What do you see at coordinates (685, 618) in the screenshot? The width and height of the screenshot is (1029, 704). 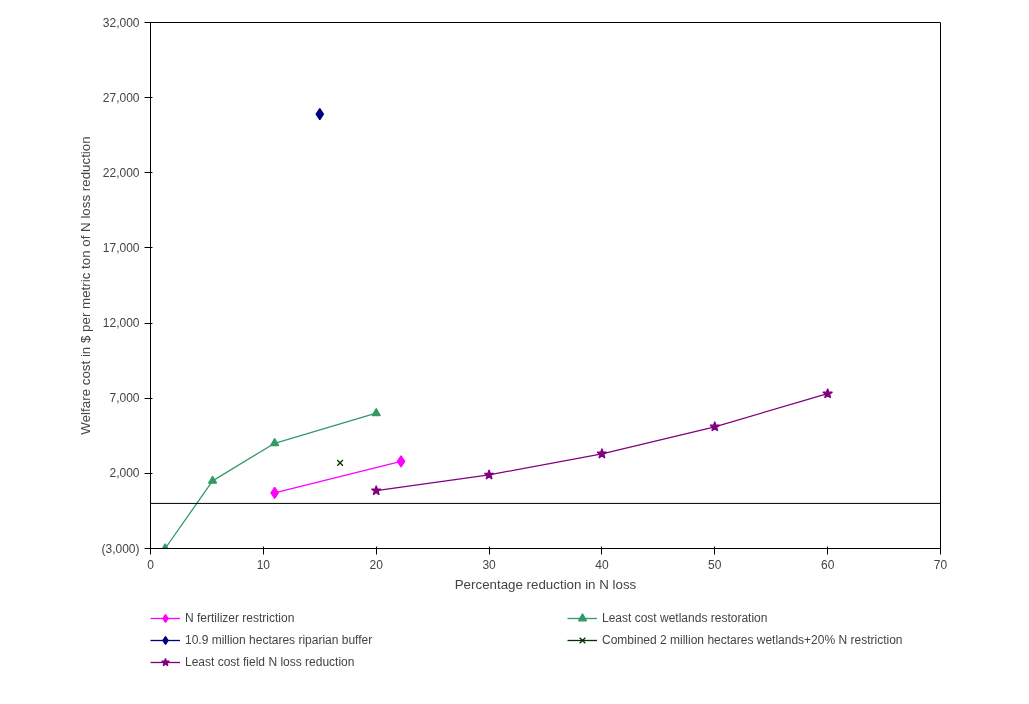 I see `legend-label: Least cost wetlands restoration` at bounding box center [685, 618].